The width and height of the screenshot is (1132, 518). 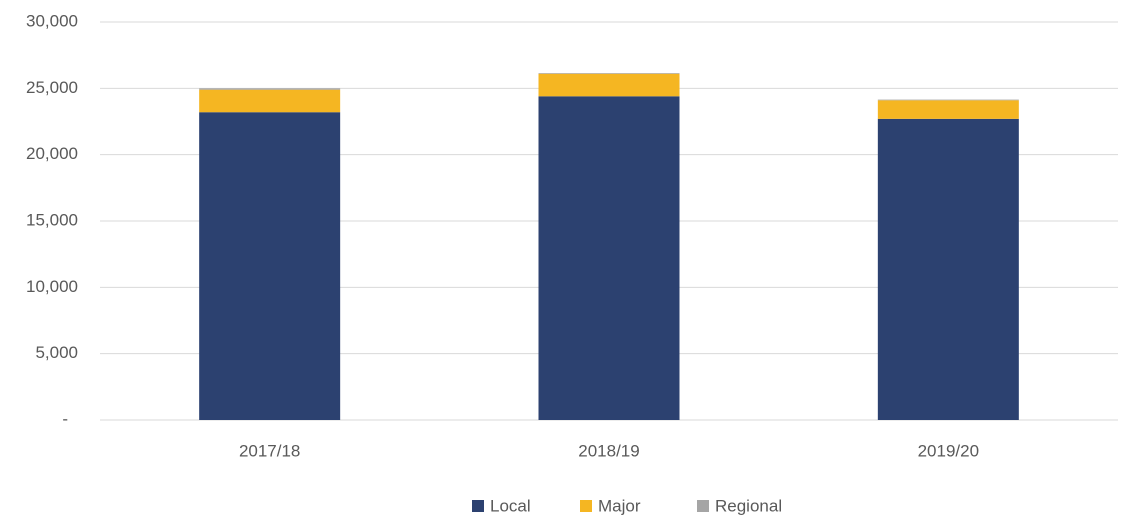 What do you see at coordinates (52, 153) in the screenshot?
I see `y-tick-label: 20,000` at bounding box center [52, 153].